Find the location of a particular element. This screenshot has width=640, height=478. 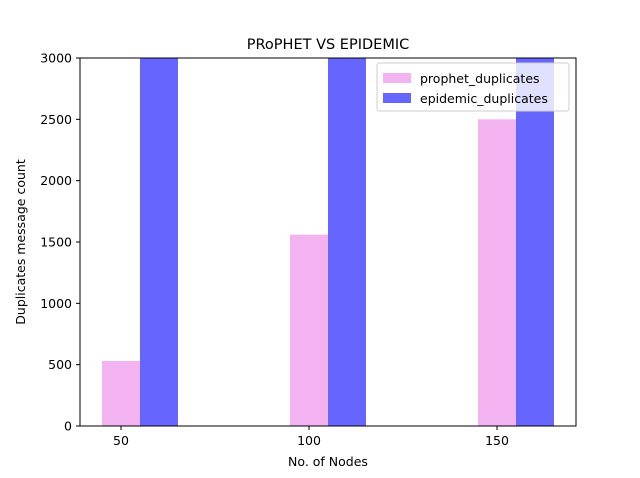

y-tick-label: 2500 is located at coordinates (56, 119).